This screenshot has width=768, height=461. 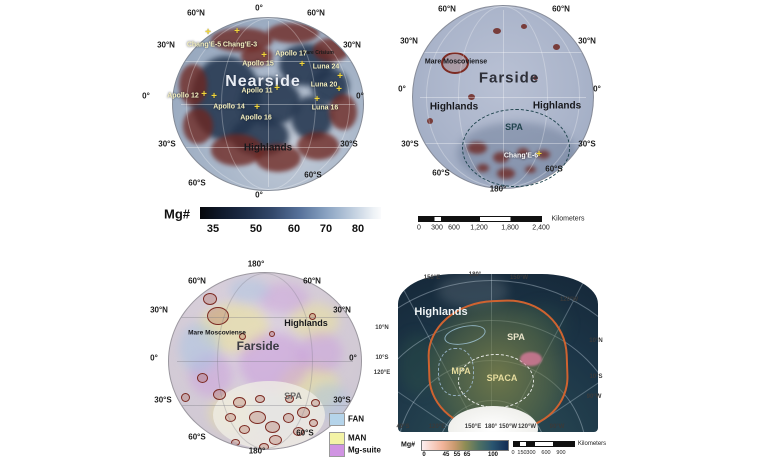 I want to click on site-label: Luna 20, so click(x=324, y=85).